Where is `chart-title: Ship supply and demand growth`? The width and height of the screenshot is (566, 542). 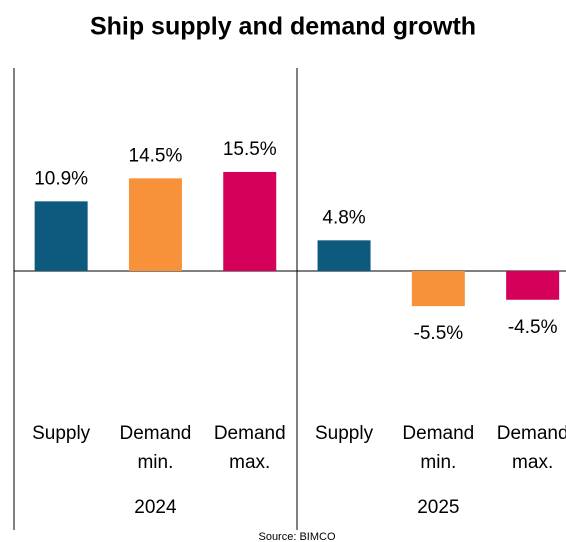 chart-title: Ship supply and demand growth is located at coordinates (283, 27).